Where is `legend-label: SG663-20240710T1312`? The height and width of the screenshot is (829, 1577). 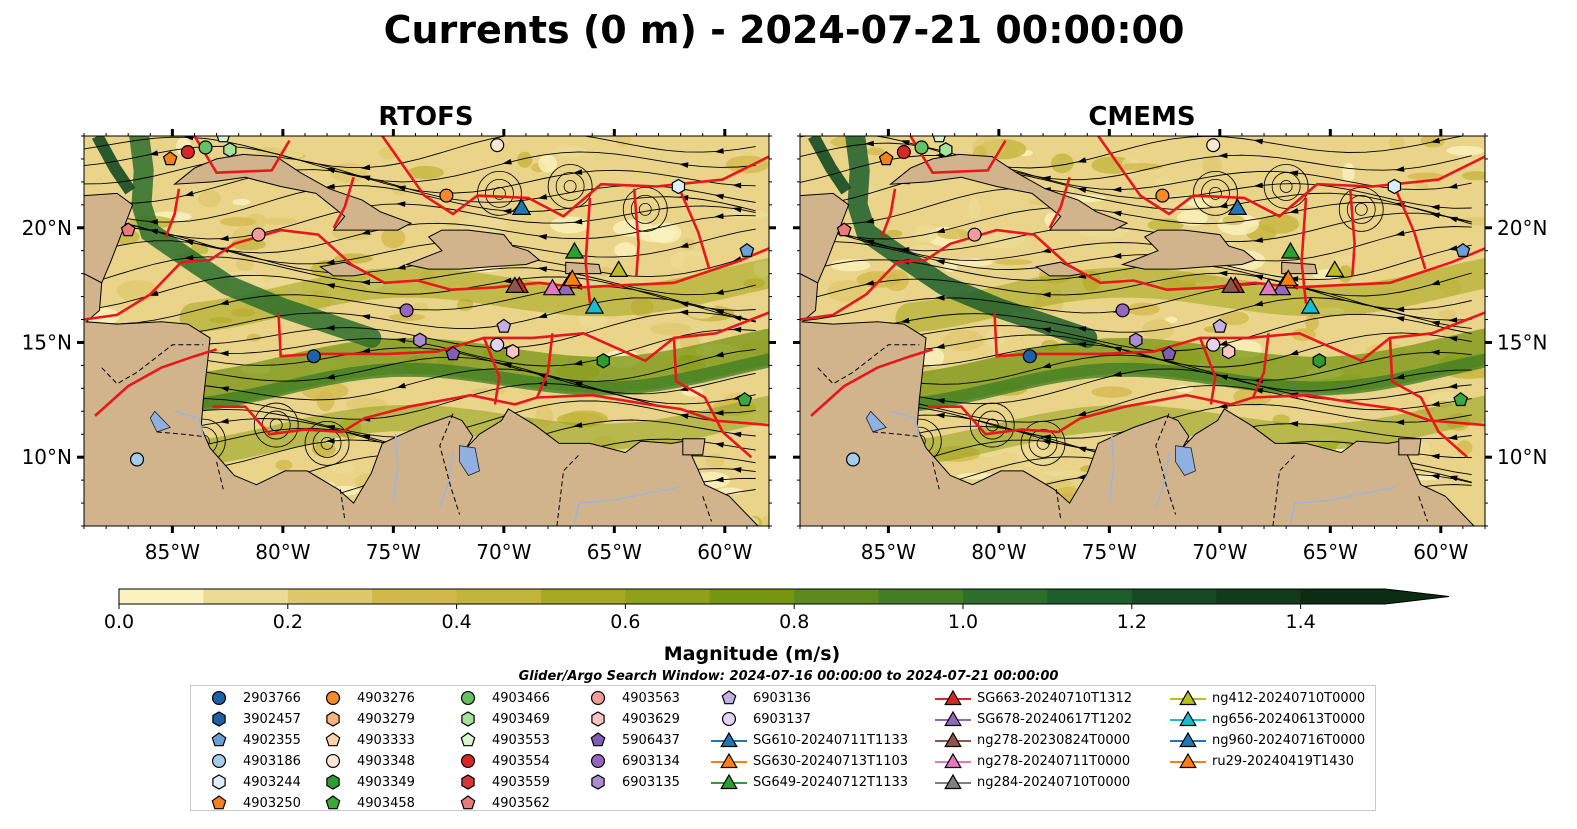 legend-label: SG663-20240710T1312 is located at coordinates (1055, 698).